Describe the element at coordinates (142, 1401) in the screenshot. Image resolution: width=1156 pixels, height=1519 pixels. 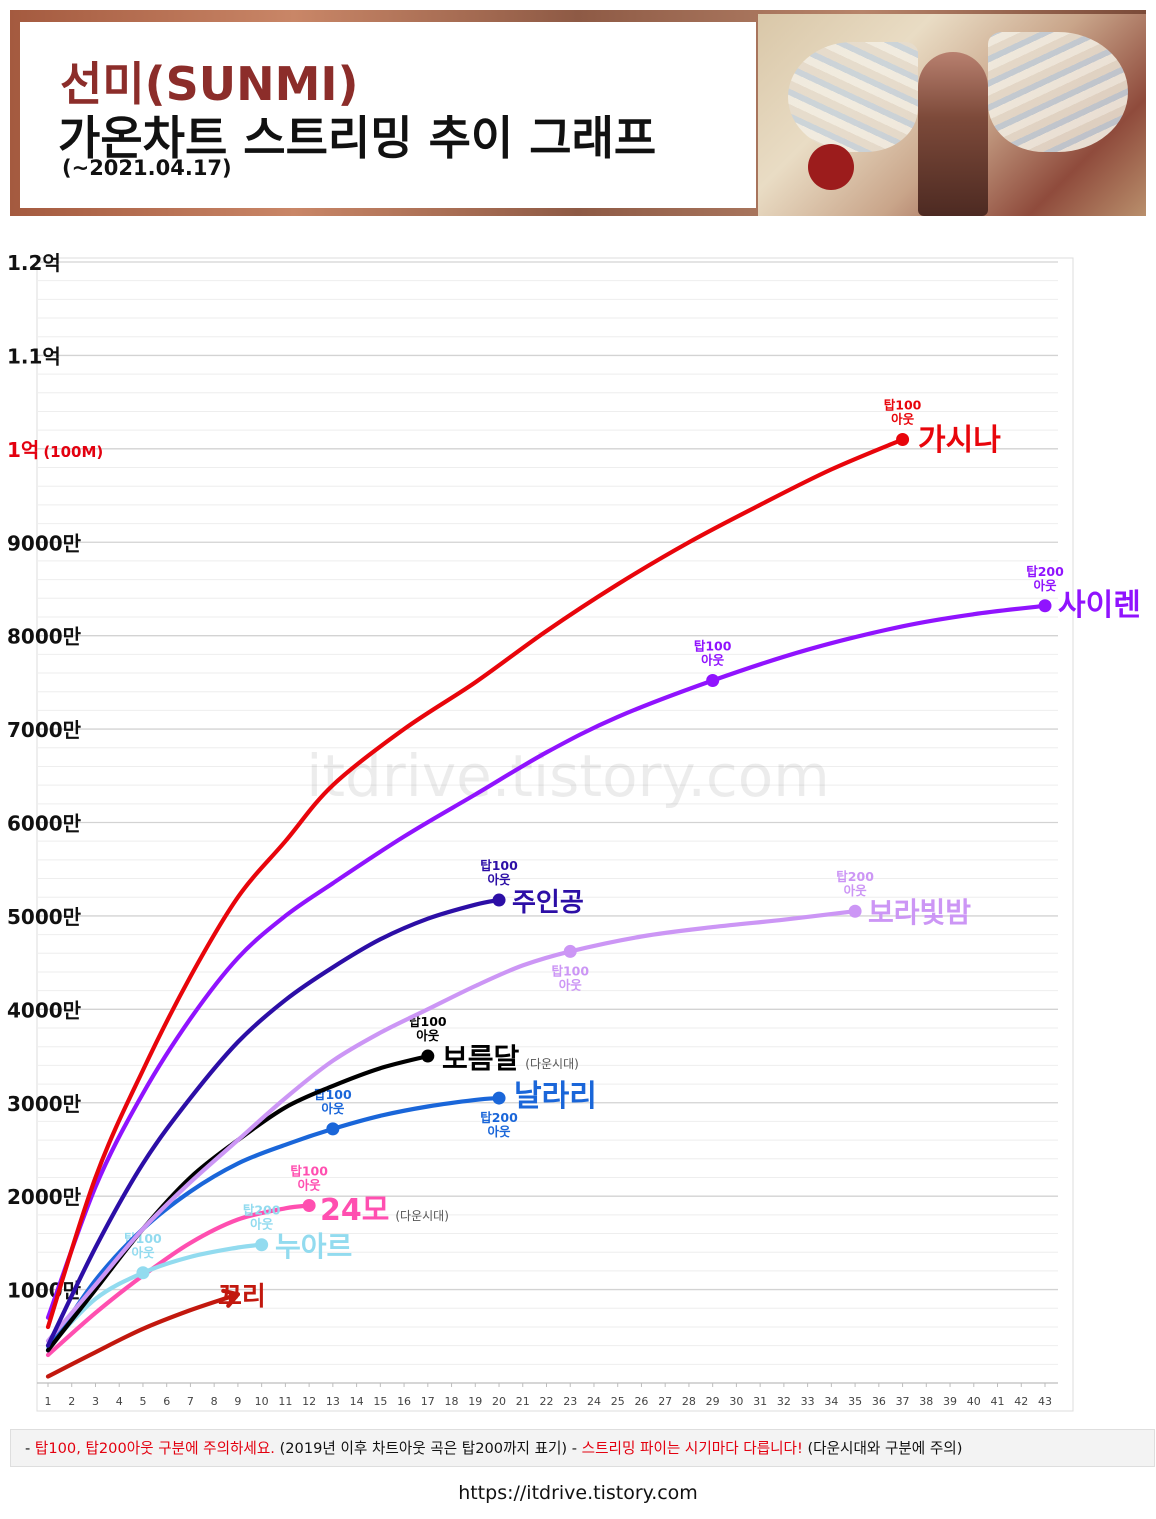
I see `x-tick-label: 5` at that location.